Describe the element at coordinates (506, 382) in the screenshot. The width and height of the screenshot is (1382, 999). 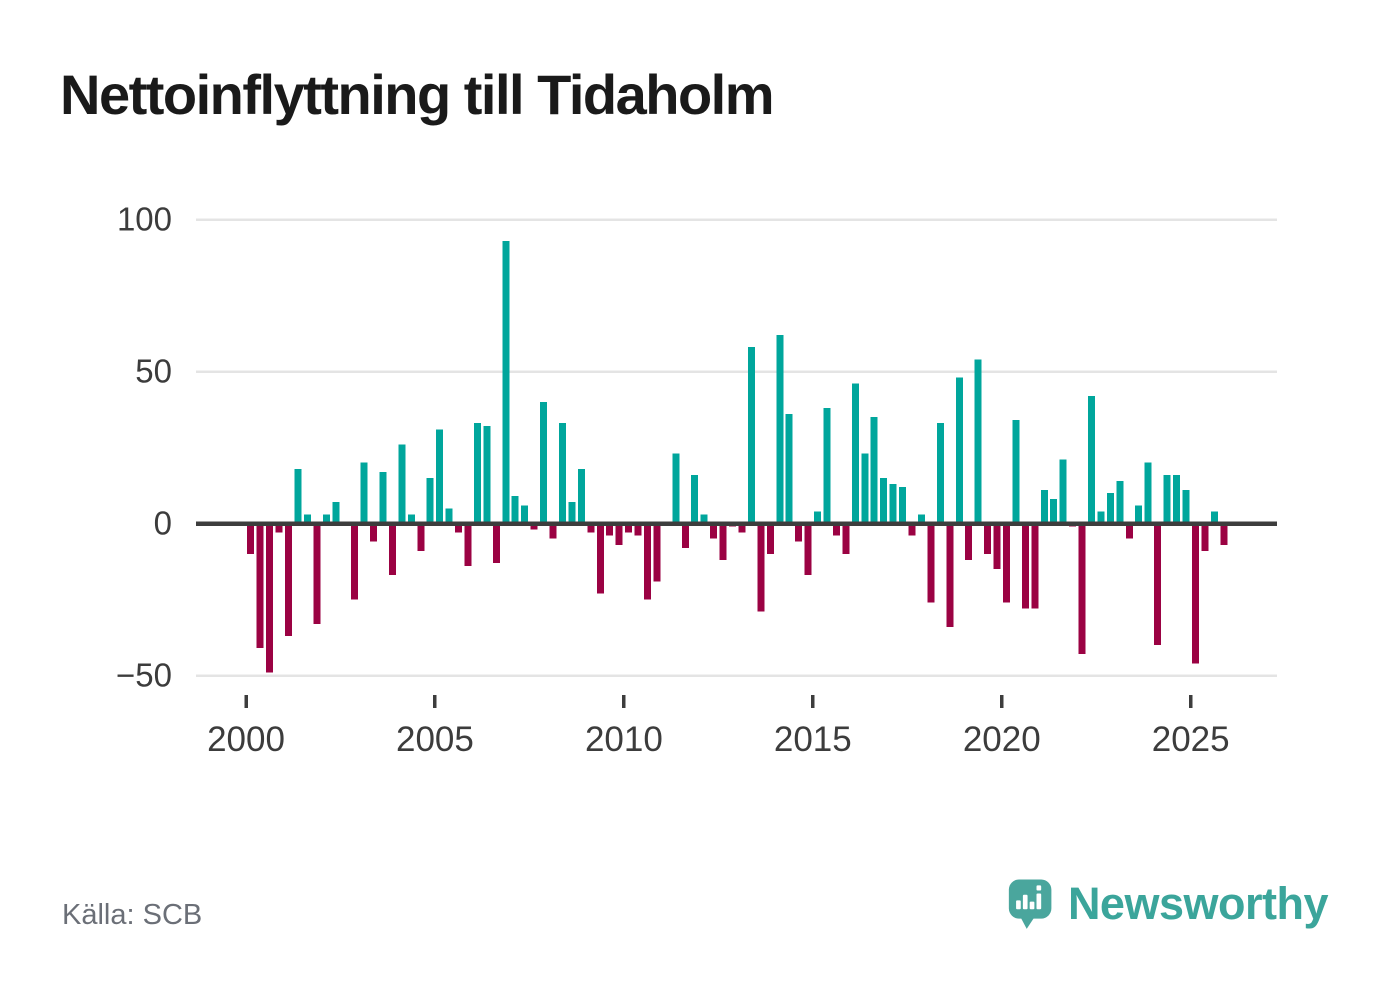
I see `bar-2006Q4` at that location.